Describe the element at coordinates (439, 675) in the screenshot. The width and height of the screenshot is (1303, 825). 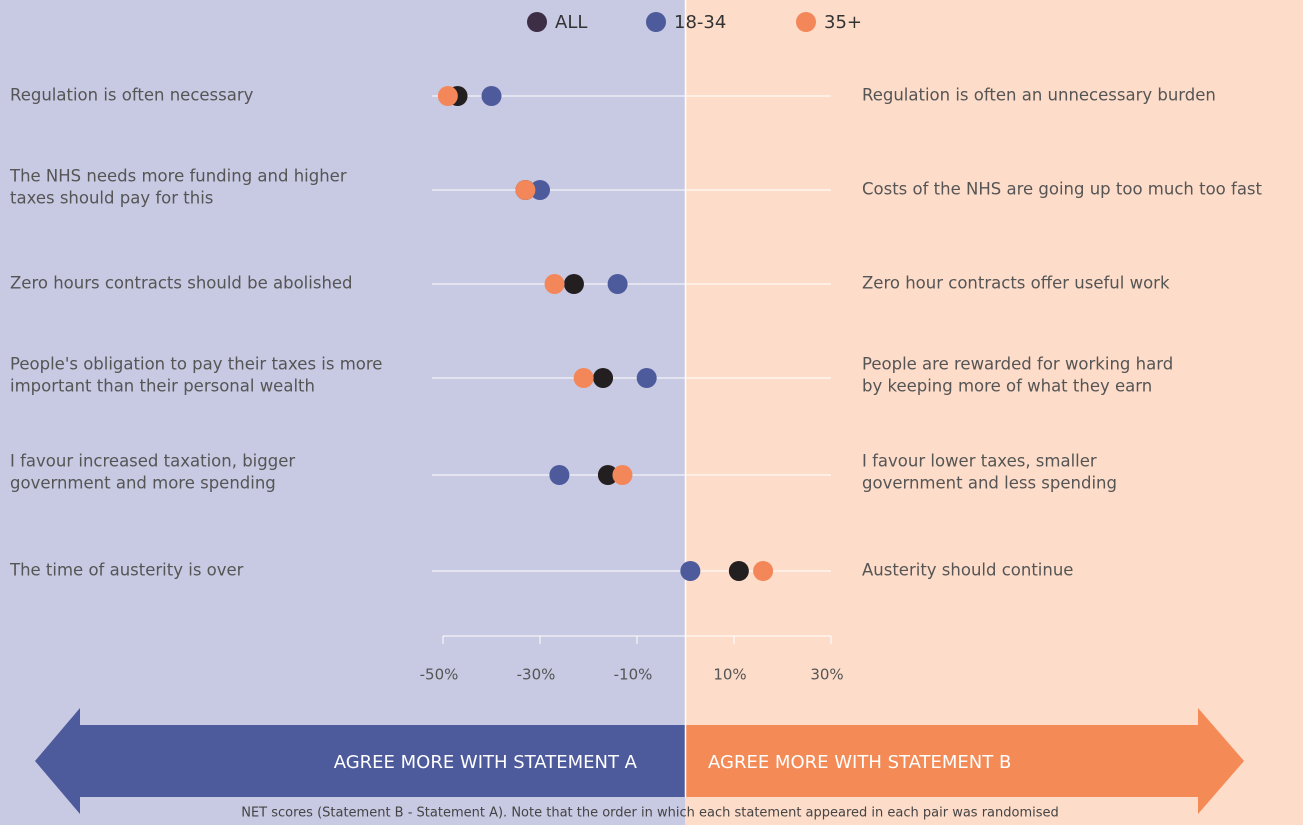
I see `x-tick-label: -50%` at that location.